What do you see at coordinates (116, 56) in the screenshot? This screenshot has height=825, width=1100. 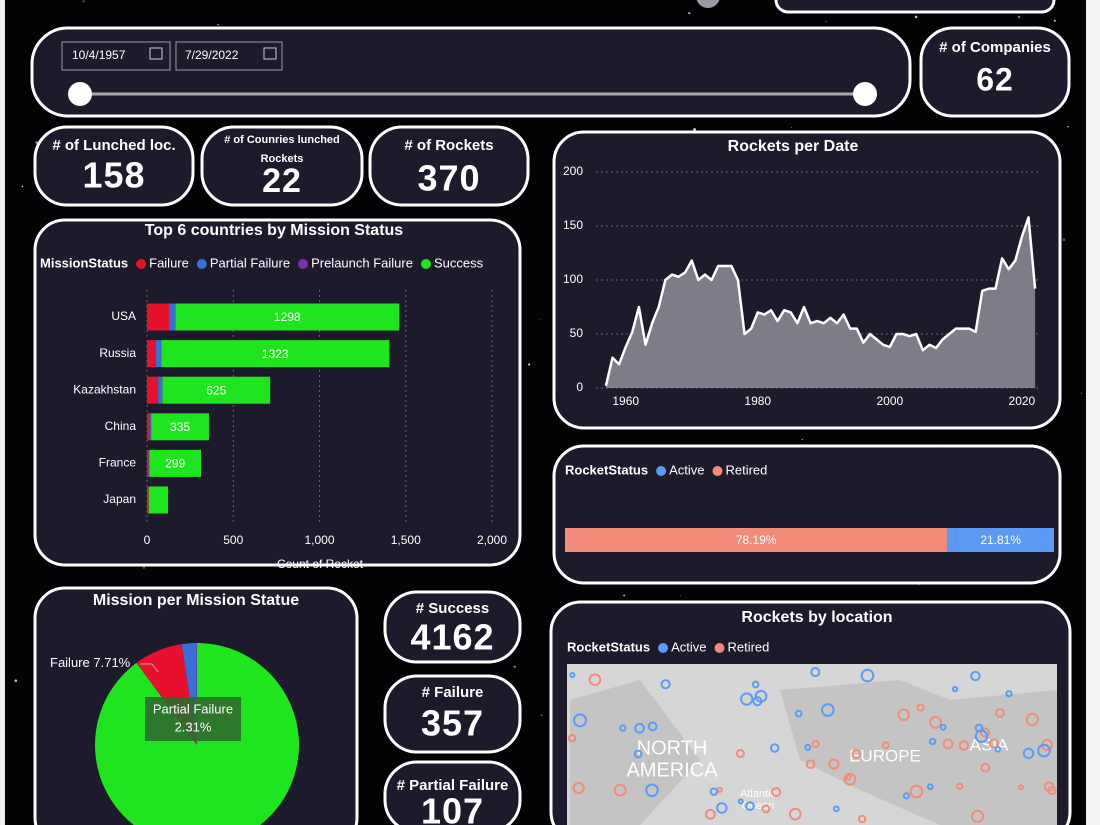 I see `start-date-box` at bounding box center [116, 56].